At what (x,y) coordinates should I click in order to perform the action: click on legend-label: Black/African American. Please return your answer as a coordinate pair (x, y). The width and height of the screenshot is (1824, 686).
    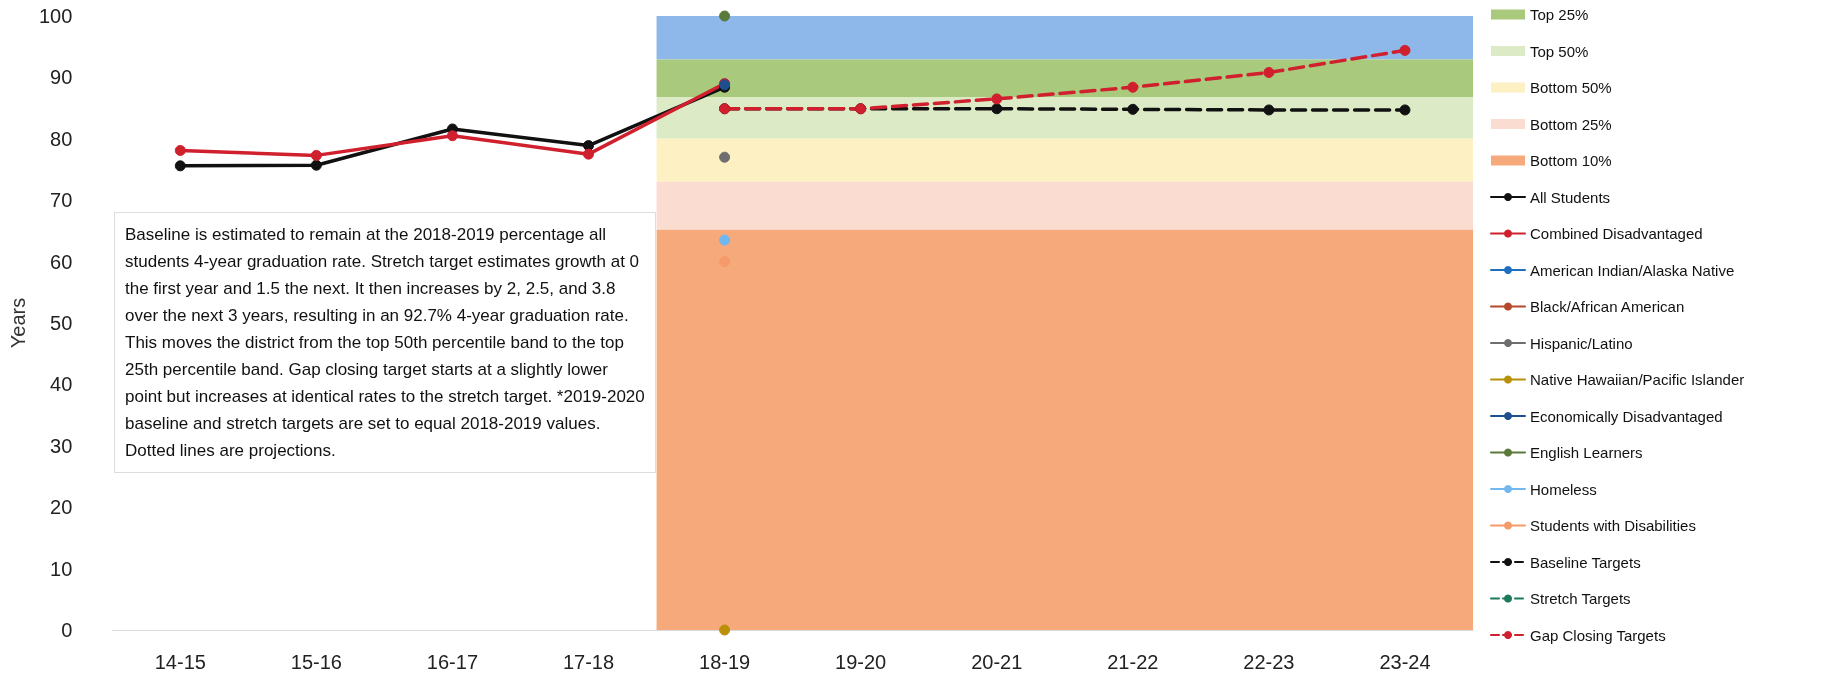
    Looking at the image, I should click on (1607, 306).